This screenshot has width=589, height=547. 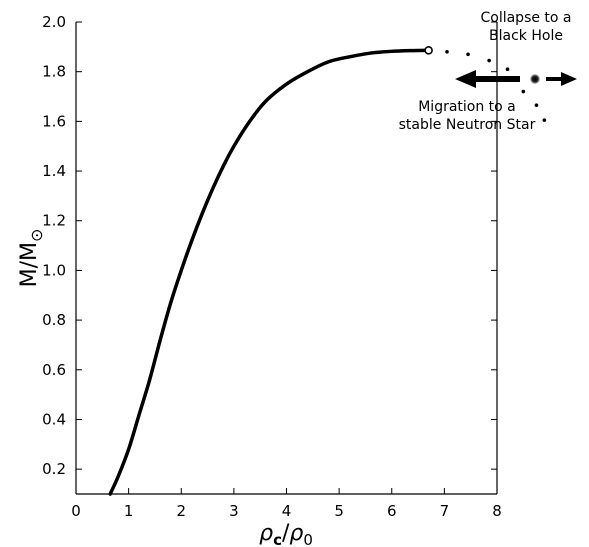 I want to click on x-tick-label: 8, so click(x=497, y=511).